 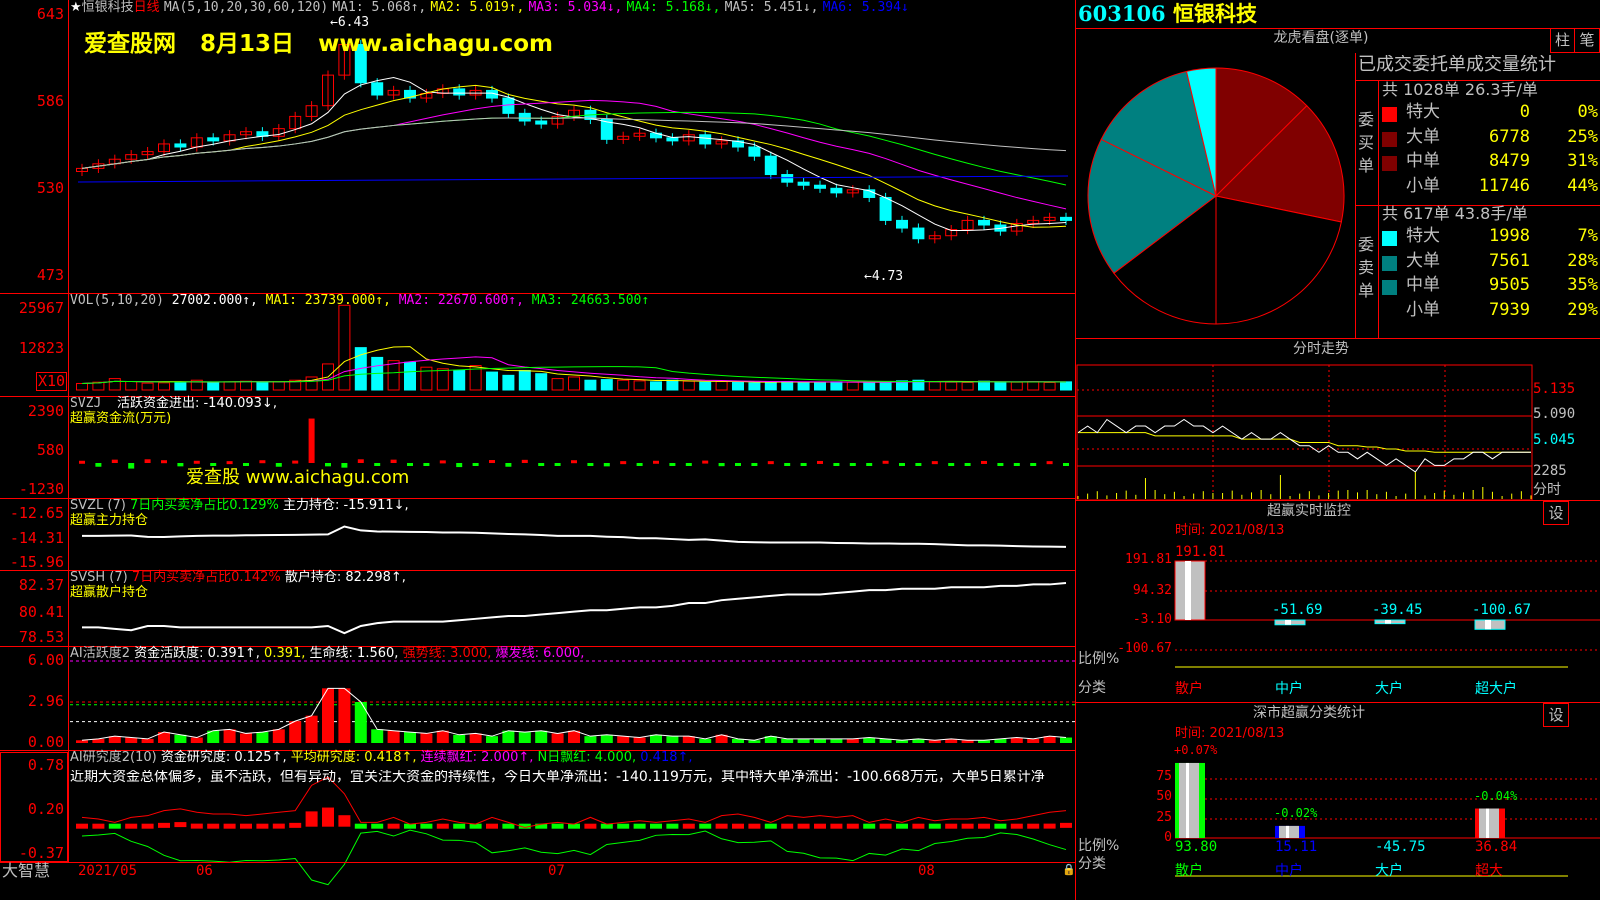 I want to click on classify-settings-button: 设, so click(x=1556, y=715).